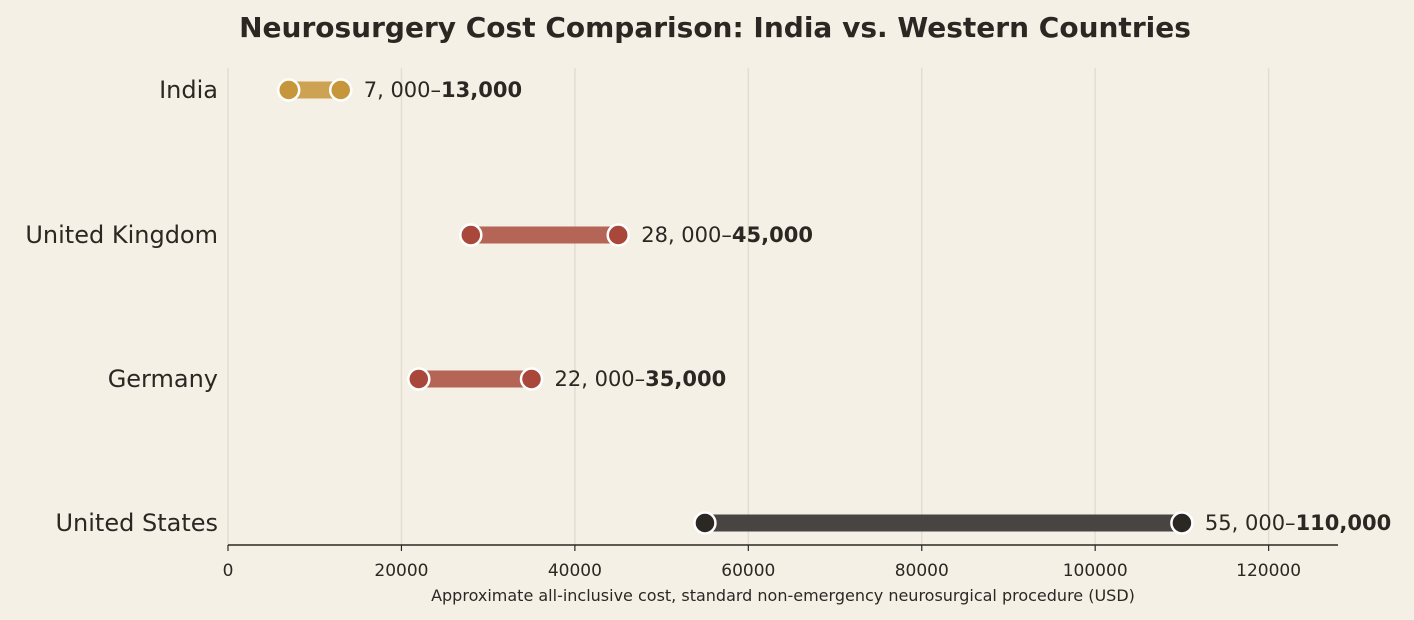 The image size is (1414, 620). I want to click on range-high-text: 45,000, so click(772, 235).